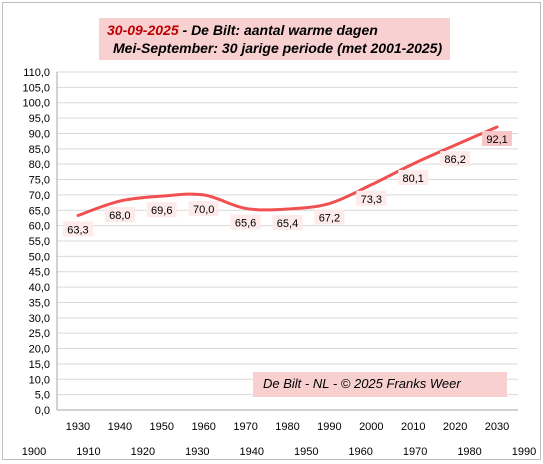  I want to click on data-label: 68,0, so click(119, 216).